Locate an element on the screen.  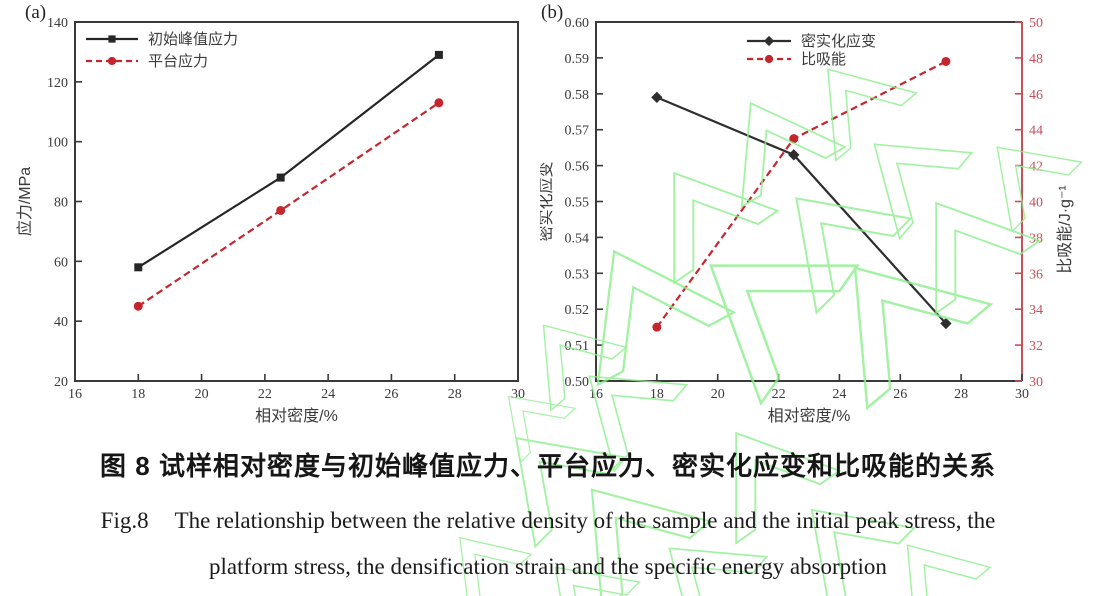
y-tick-label: 0.58 is located at coordinates (577, 95).